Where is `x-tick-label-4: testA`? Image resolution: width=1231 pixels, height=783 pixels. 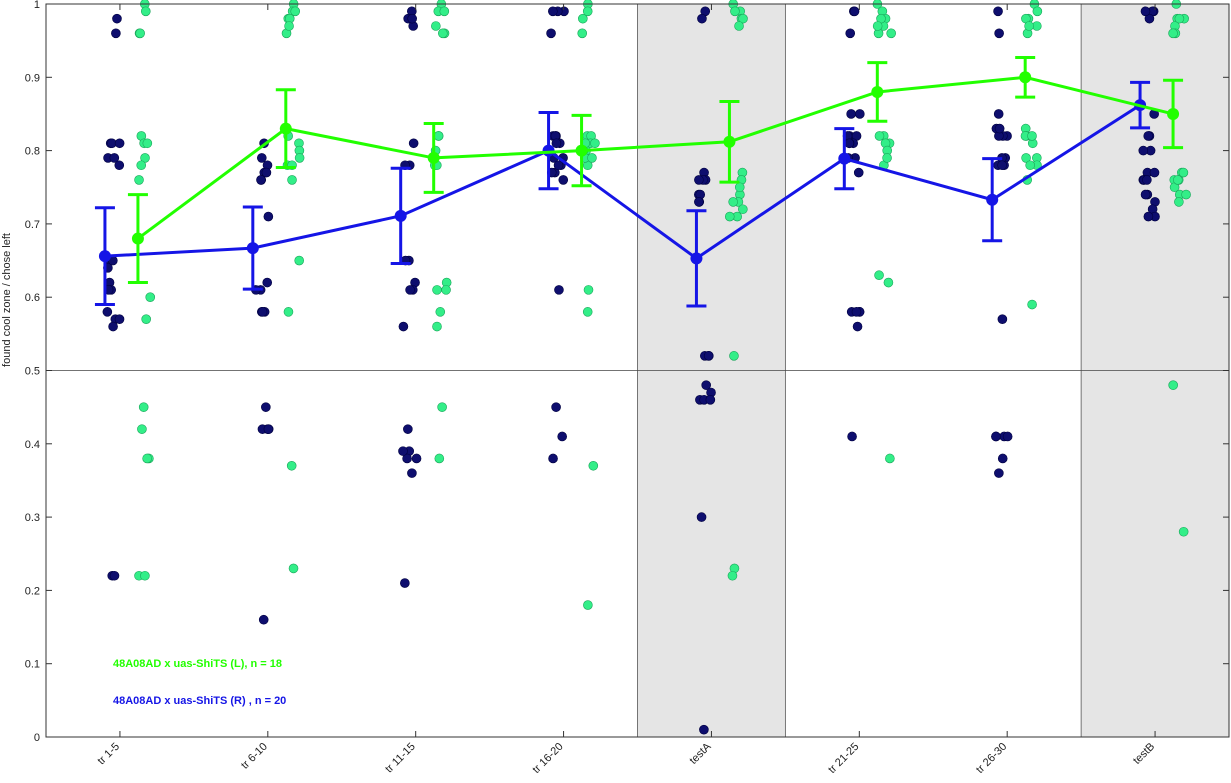 x-tick-label-4: testA is located at coordinates (700, 753).